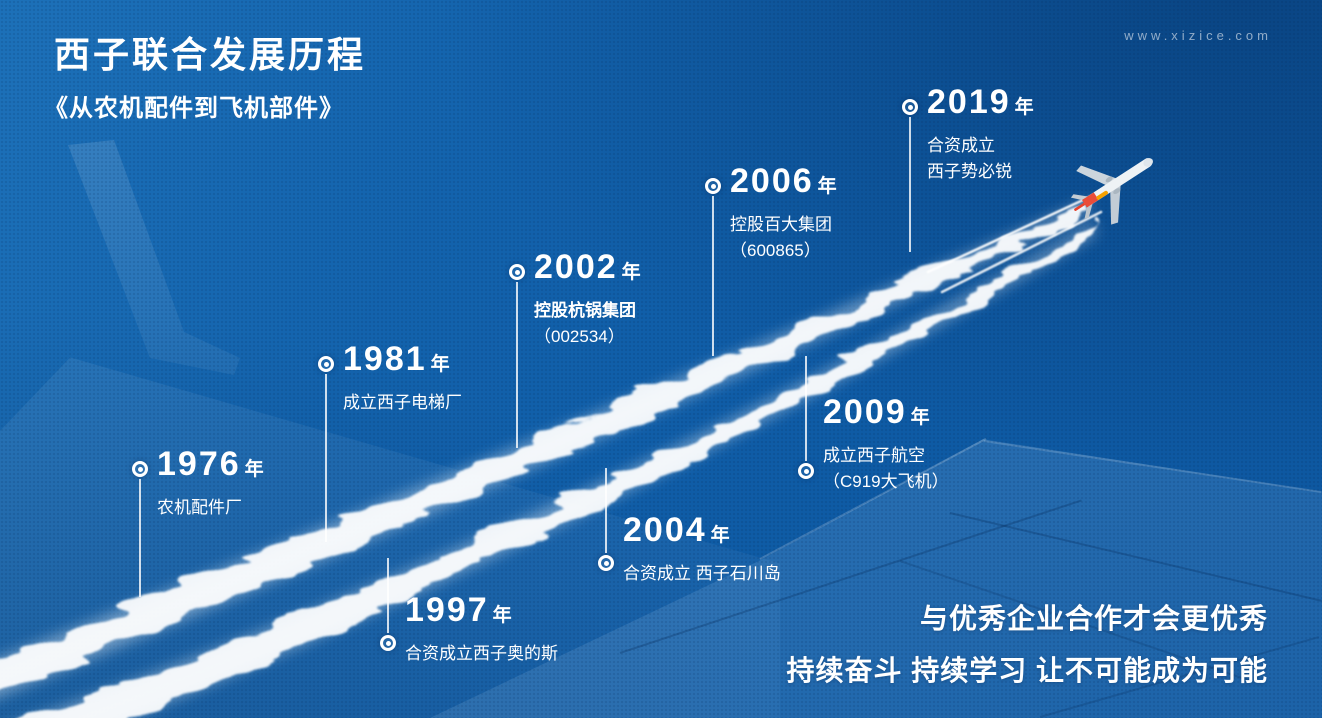 The image size is (1322, 718). What do you see at coordinates (1027, 643) in the screenshot?
I see `slogan-block: 与优秀企业合作才会更优秀 持续奋斗 持续学习 让不可能成为可能` at bounding box center [1027, 643].